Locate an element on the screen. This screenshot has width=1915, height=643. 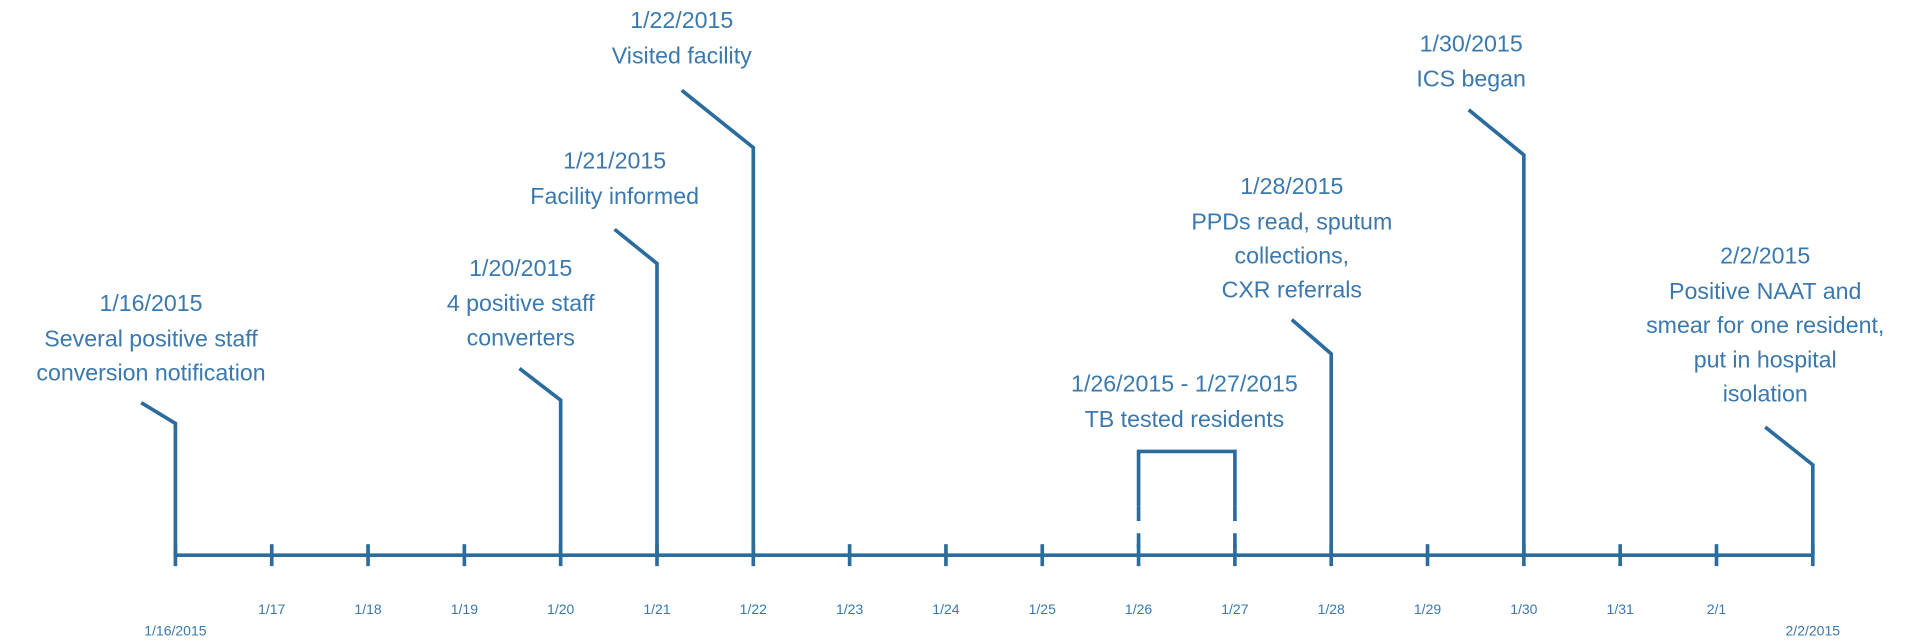
event-text: 4 positive staff is located at coordinates (521, 303).